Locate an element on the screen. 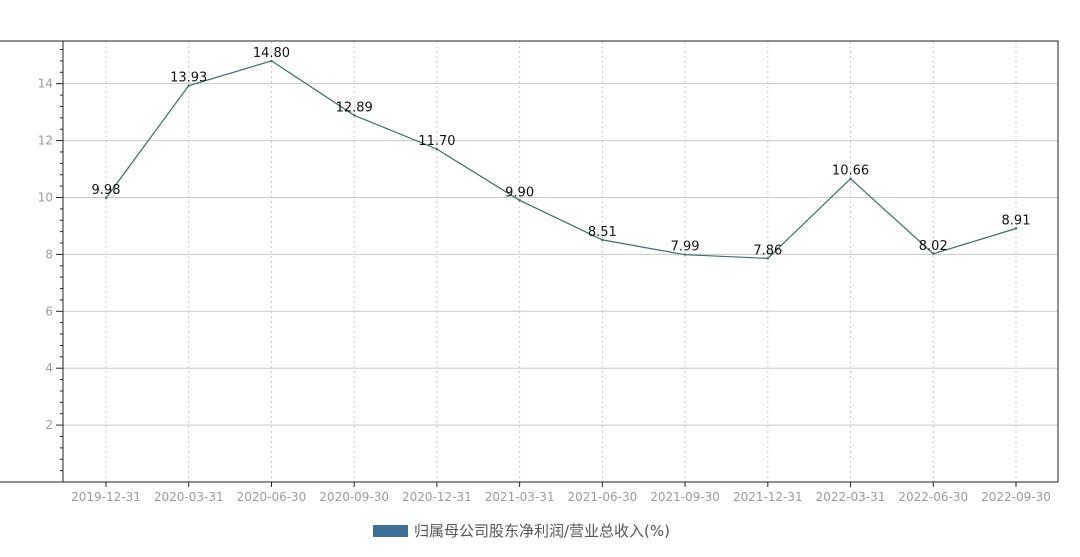  y-tick-label-8: 8 is located at coordinates (49, 254).